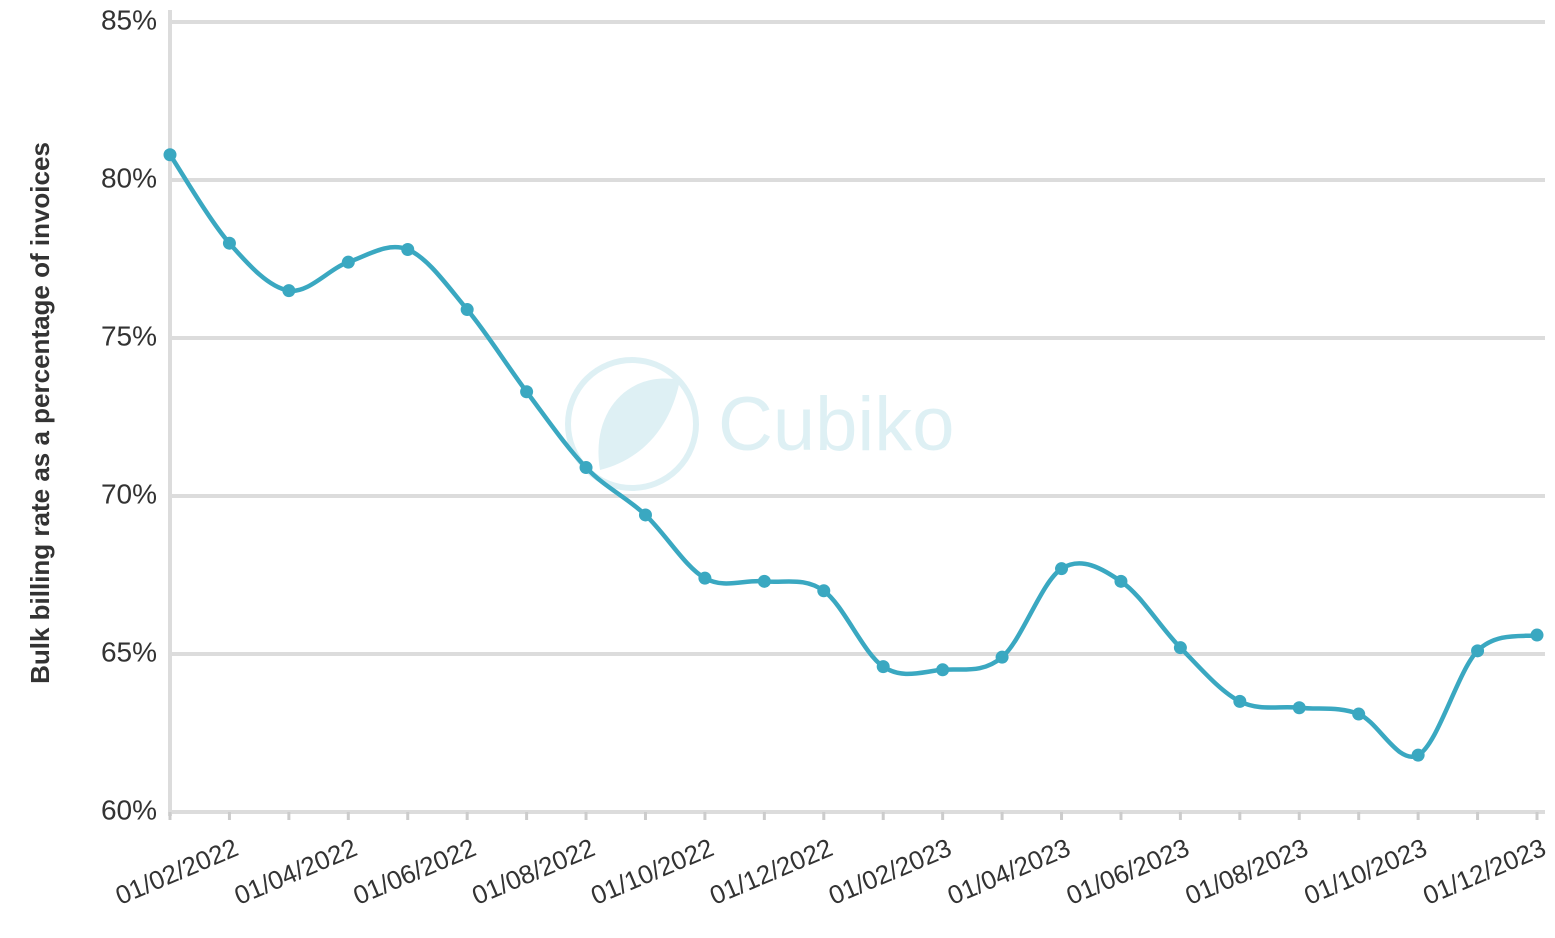 The width and height of the screenshot is (1555, 938). Describe the element at coordinates (771, 871) in the screenshot. I see `x-tick-label: 01/12/2022` at that location.